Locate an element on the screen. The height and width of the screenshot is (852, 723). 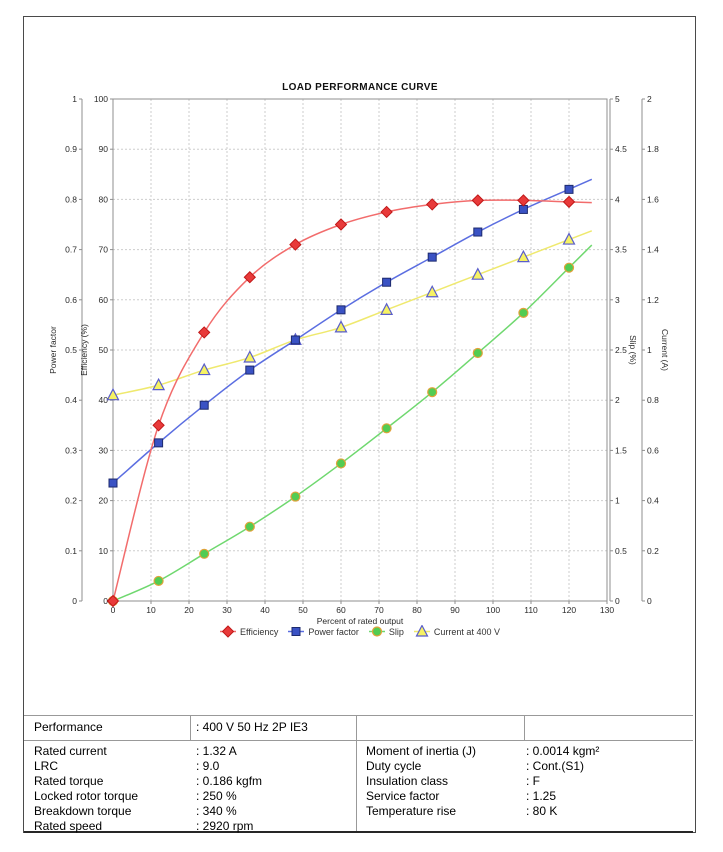
x-tick-label: 80 is located at coordinates (417, 610).